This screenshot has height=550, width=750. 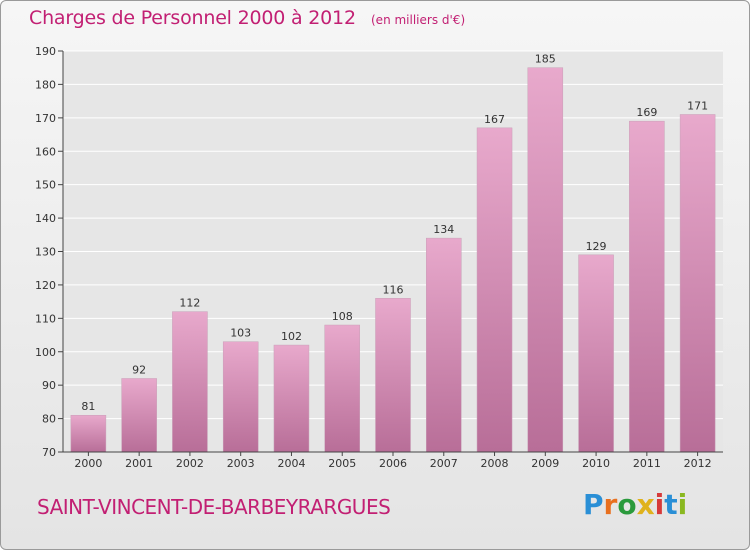 What do you see at coordinates (192, 18) in the screenshot?
I see `chart-title: Charges de Personnel 2000 à 2012` at bounding box center [192, 18].